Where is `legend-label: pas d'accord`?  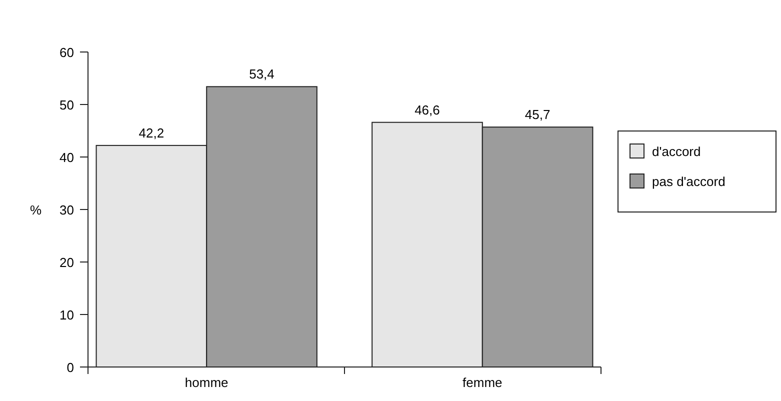
legend-label: pas d'accord is located at coordinates (689, 181).